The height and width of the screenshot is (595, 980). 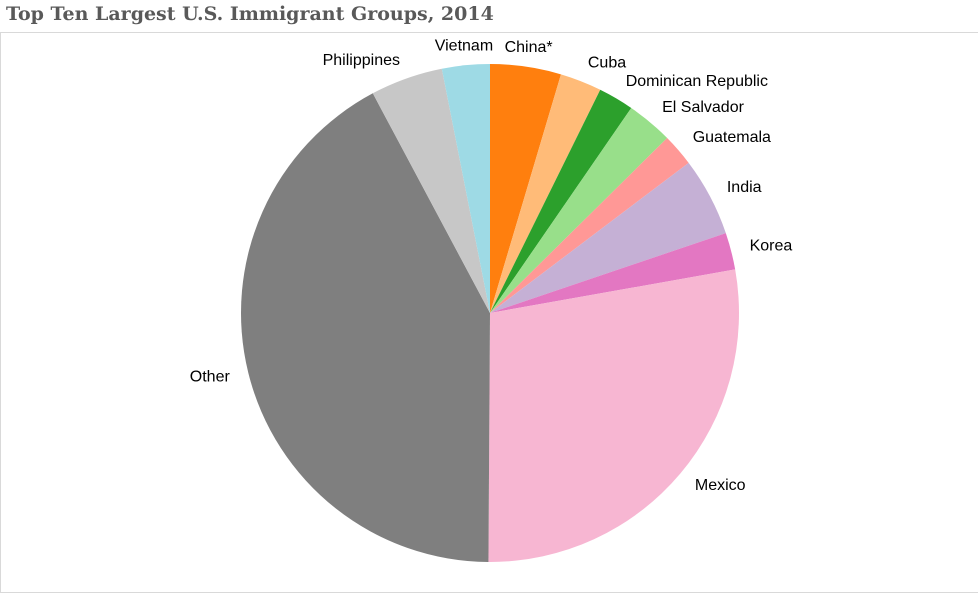 What do you see at coordinates (525, 188) in the screenshot?
I see `pie-slice-china` at bounding box center [525, 188].